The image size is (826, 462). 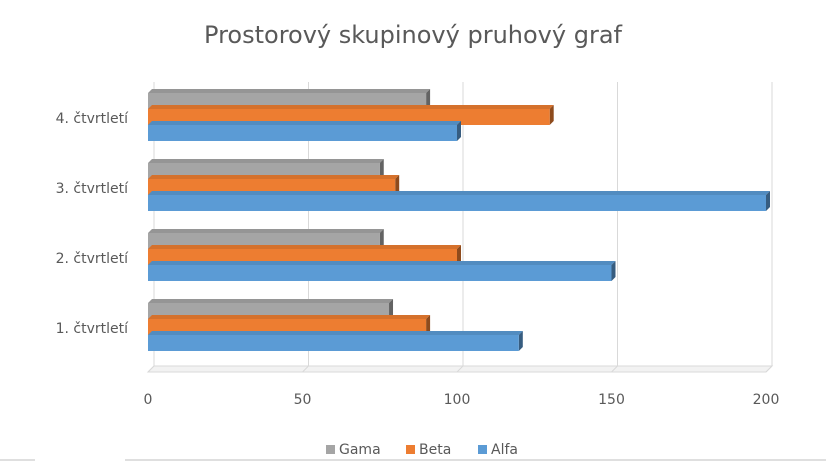 I want to click on x-tick-label: 0, so click(x=148, y=400).